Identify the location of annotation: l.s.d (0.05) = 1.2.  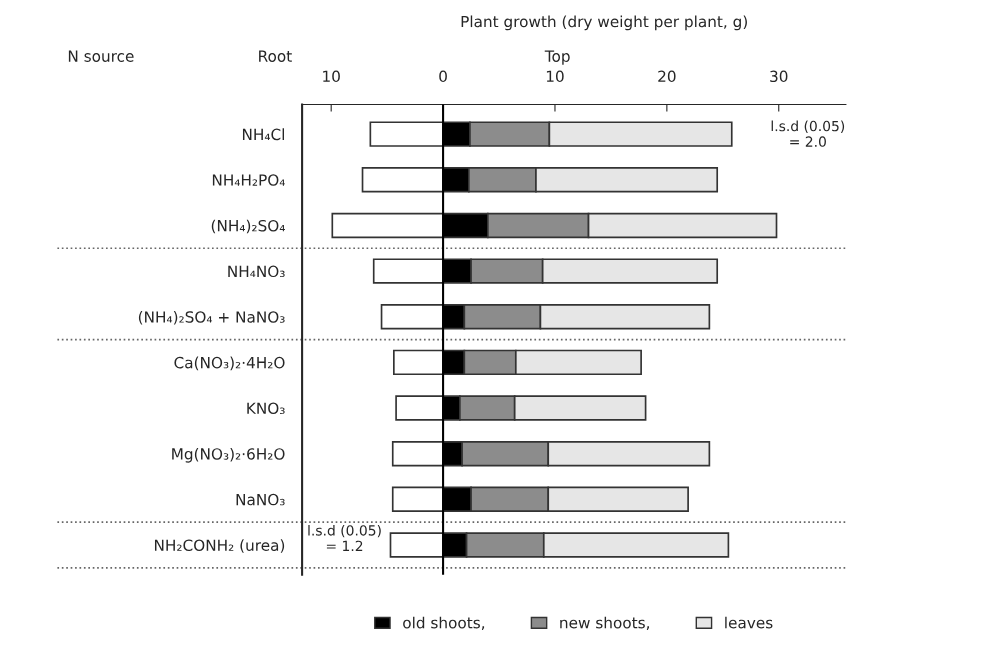
(344, 537).